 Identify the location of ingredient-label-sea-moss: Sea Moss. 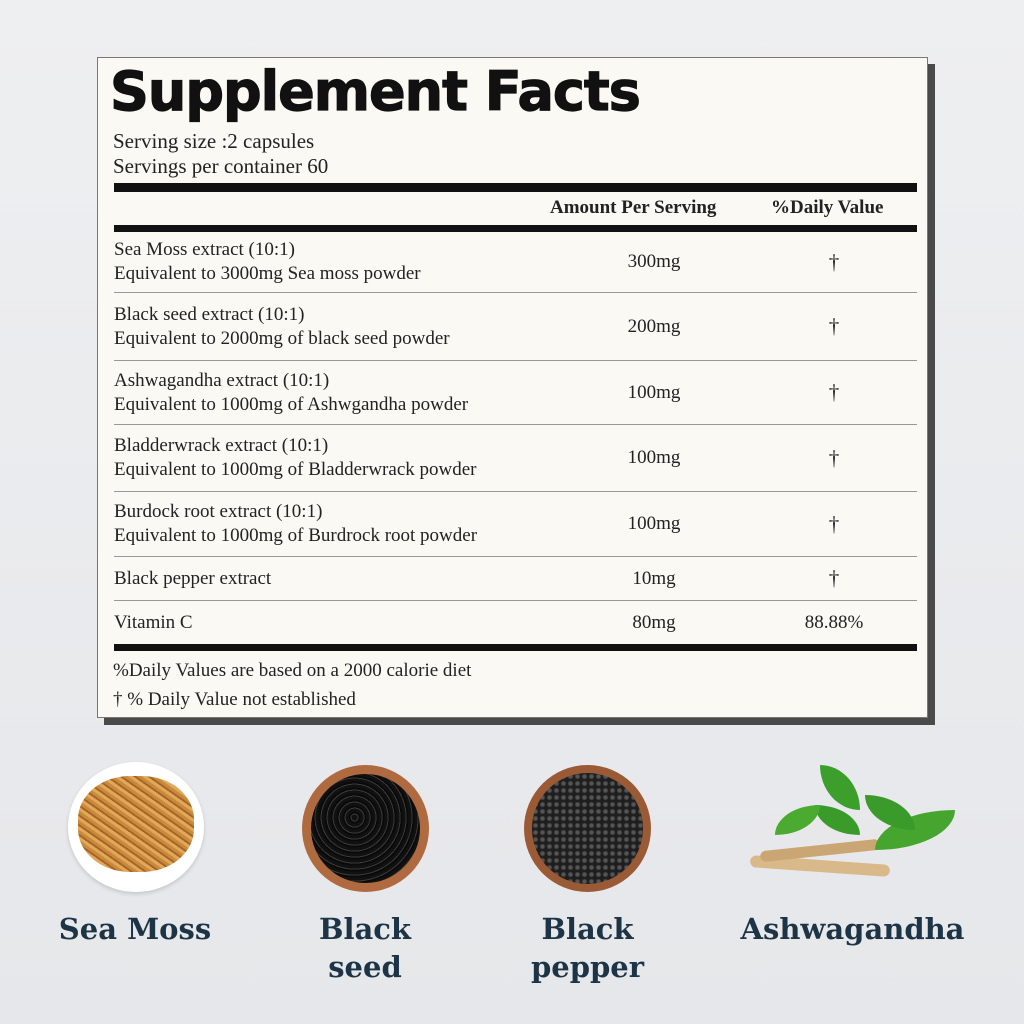
(135, 929).